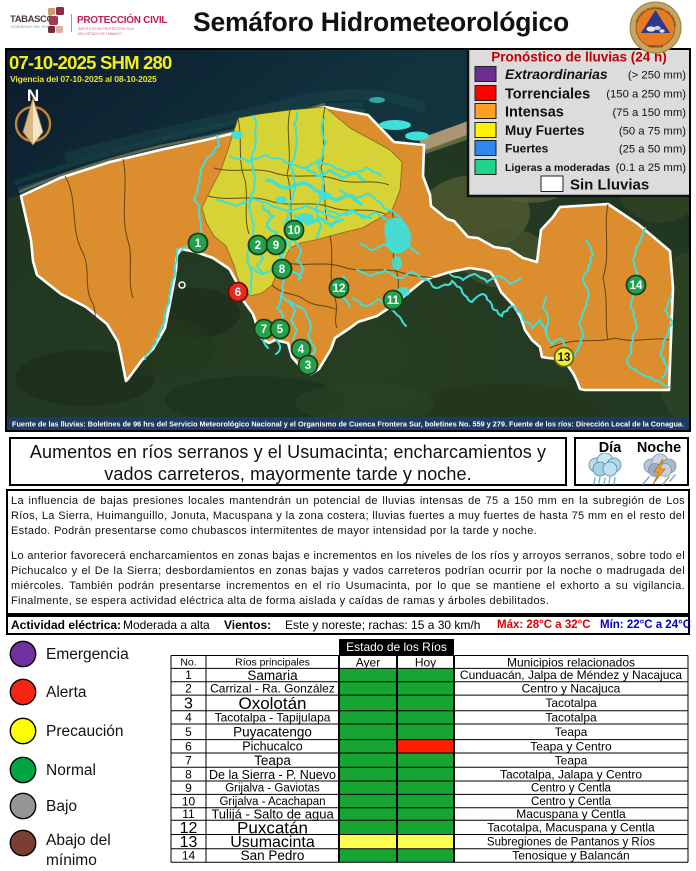 The image size is (696, 871). Describe the element at coordinates (368, 663) in the screenshot. I see `svg-text: Ayer` at that location.